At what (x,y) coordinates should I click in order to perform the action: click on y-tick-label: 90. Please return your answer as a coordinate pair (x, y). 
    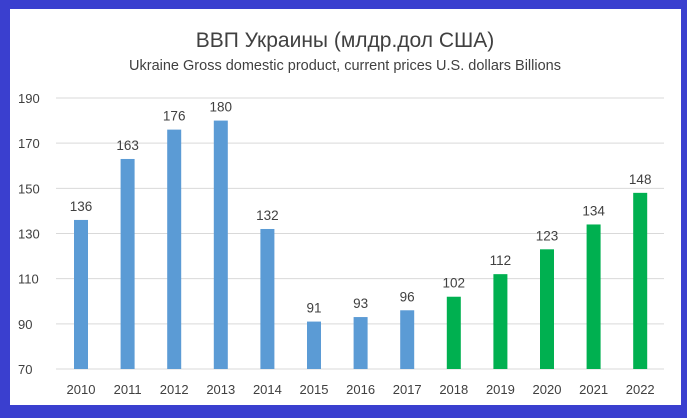
    Looking at the image, I should click on (25, 324).